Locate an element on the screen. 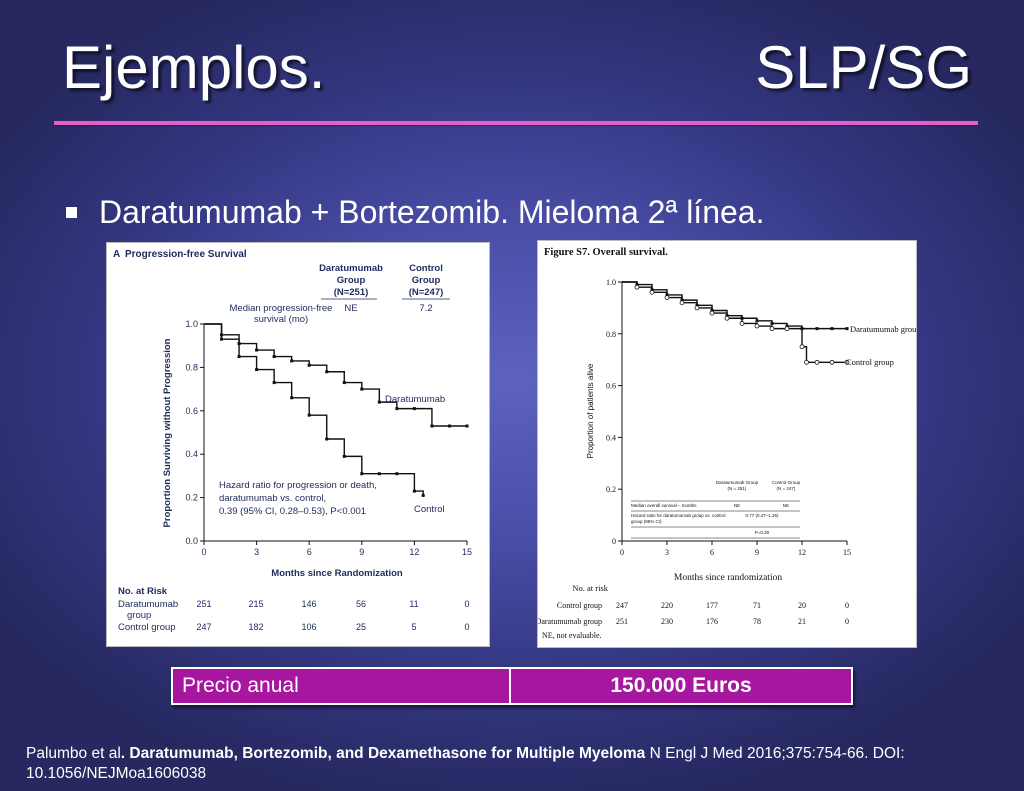 This screenshot has width=1024, height=791. slide-subtitle: SLP/SG is located at coordinates (863, 67).